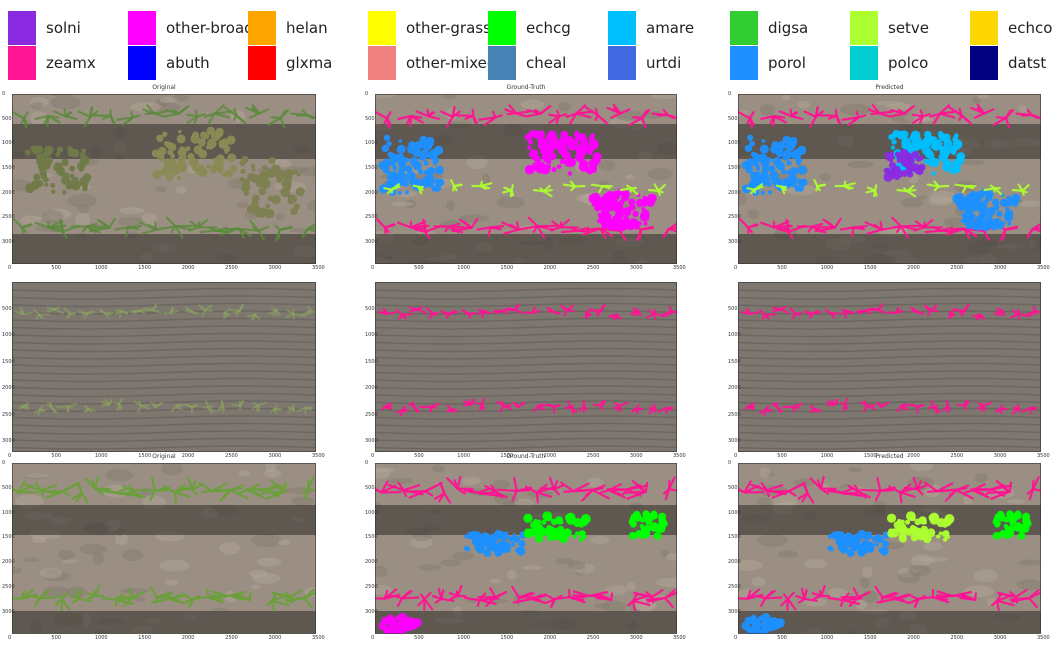  I want to click on weed-solni, so click(904, 165).